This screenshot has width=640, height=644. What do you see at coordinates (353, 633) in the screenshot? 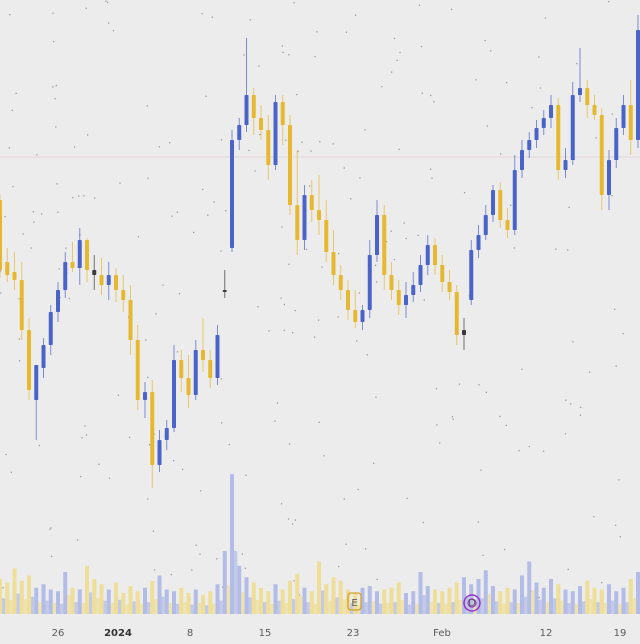
I see `x-tick-label: 23` at bounding box center [353, 633].